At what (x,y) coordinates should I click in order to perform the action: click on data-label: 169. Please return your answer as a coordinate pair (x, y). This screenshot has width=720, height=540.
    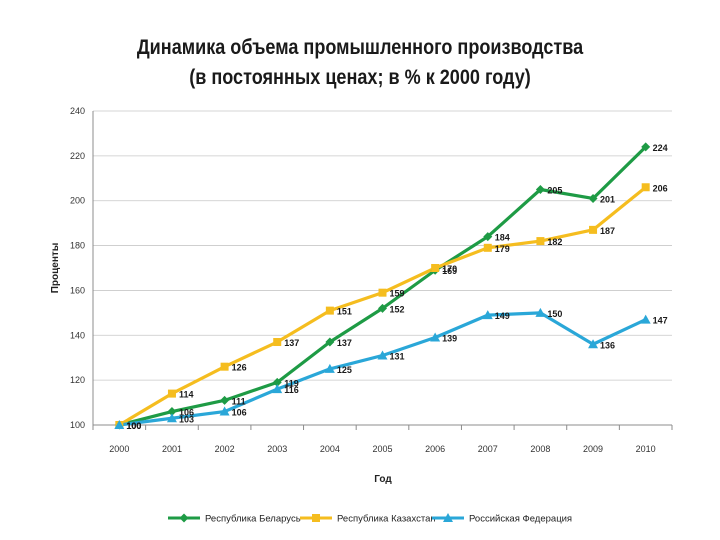
    Looking at the image, I should click on (449, 271).